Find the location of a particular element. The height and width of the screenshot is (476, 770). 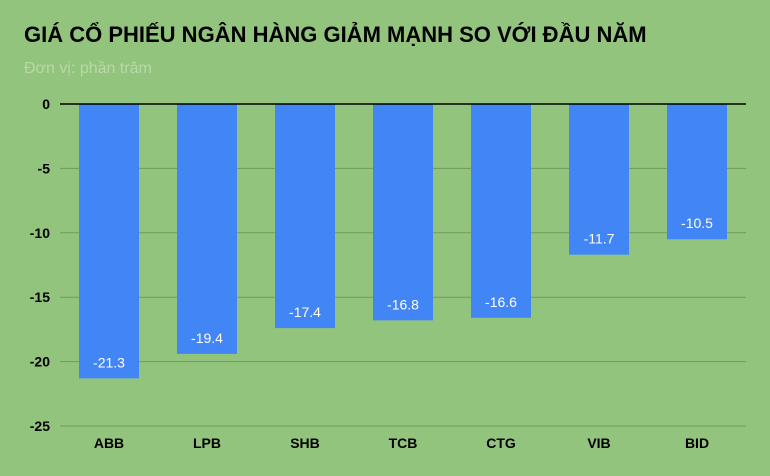

data-label: -19.4 is located at coordinates (207, 338).